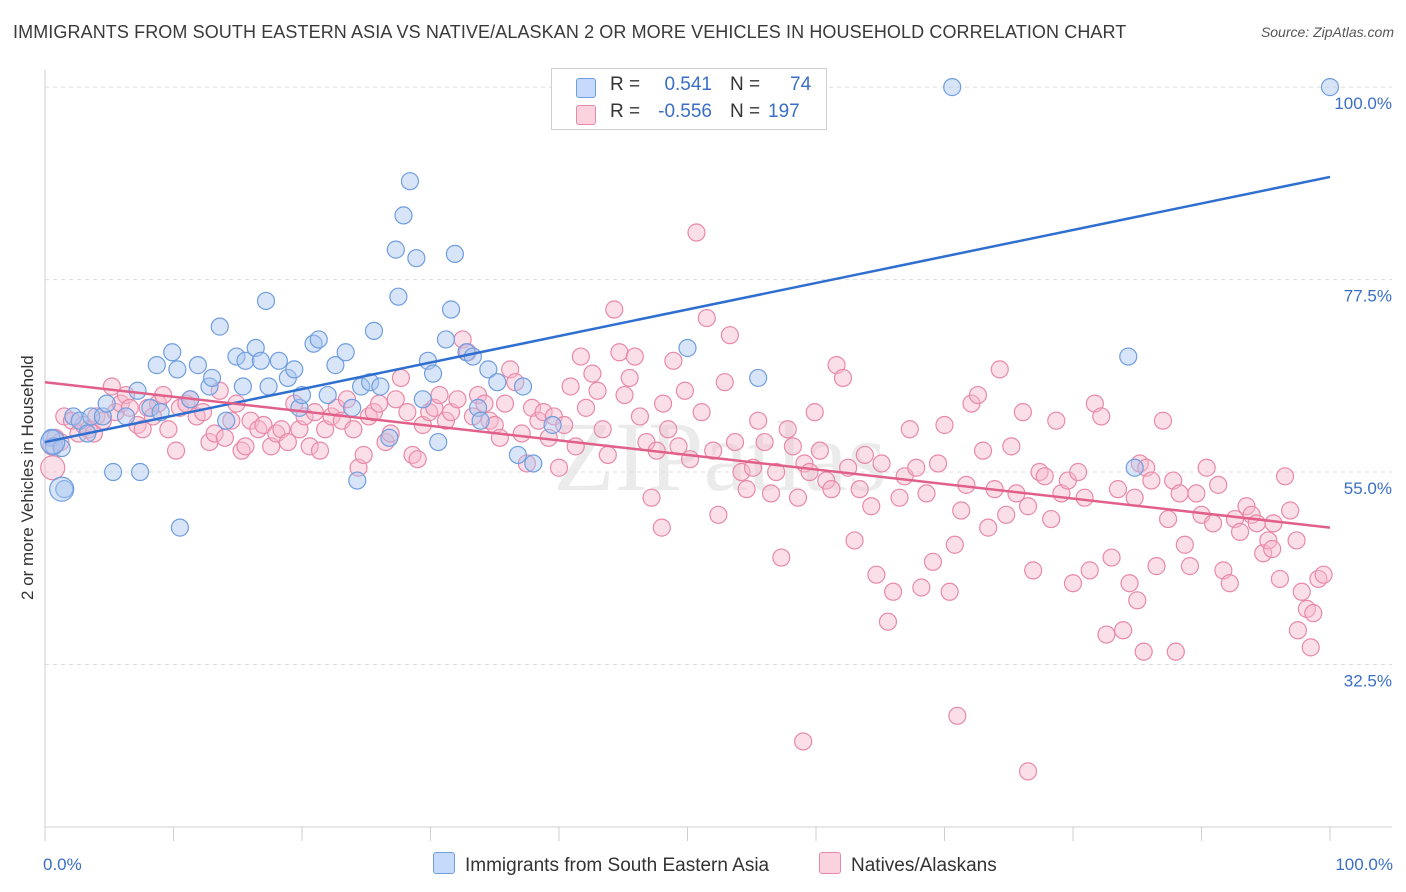  What do you see at coordinates (1363, 103) in the screenshot?
I see `y-tick-label: 100.0%` at bounding box center [1363, 103].